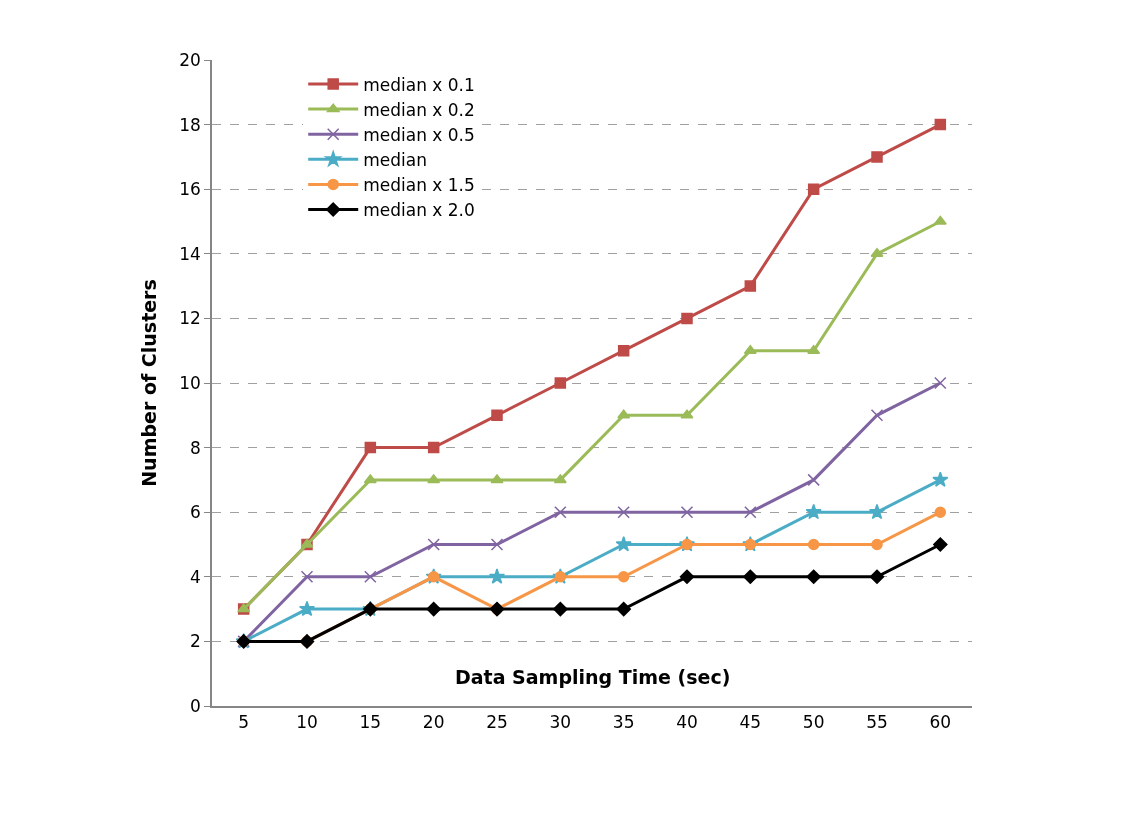 Image resolution: width=1129 pixels, height=814 pixels. I want to click on y-tick-label: 20, so click(190, 59).